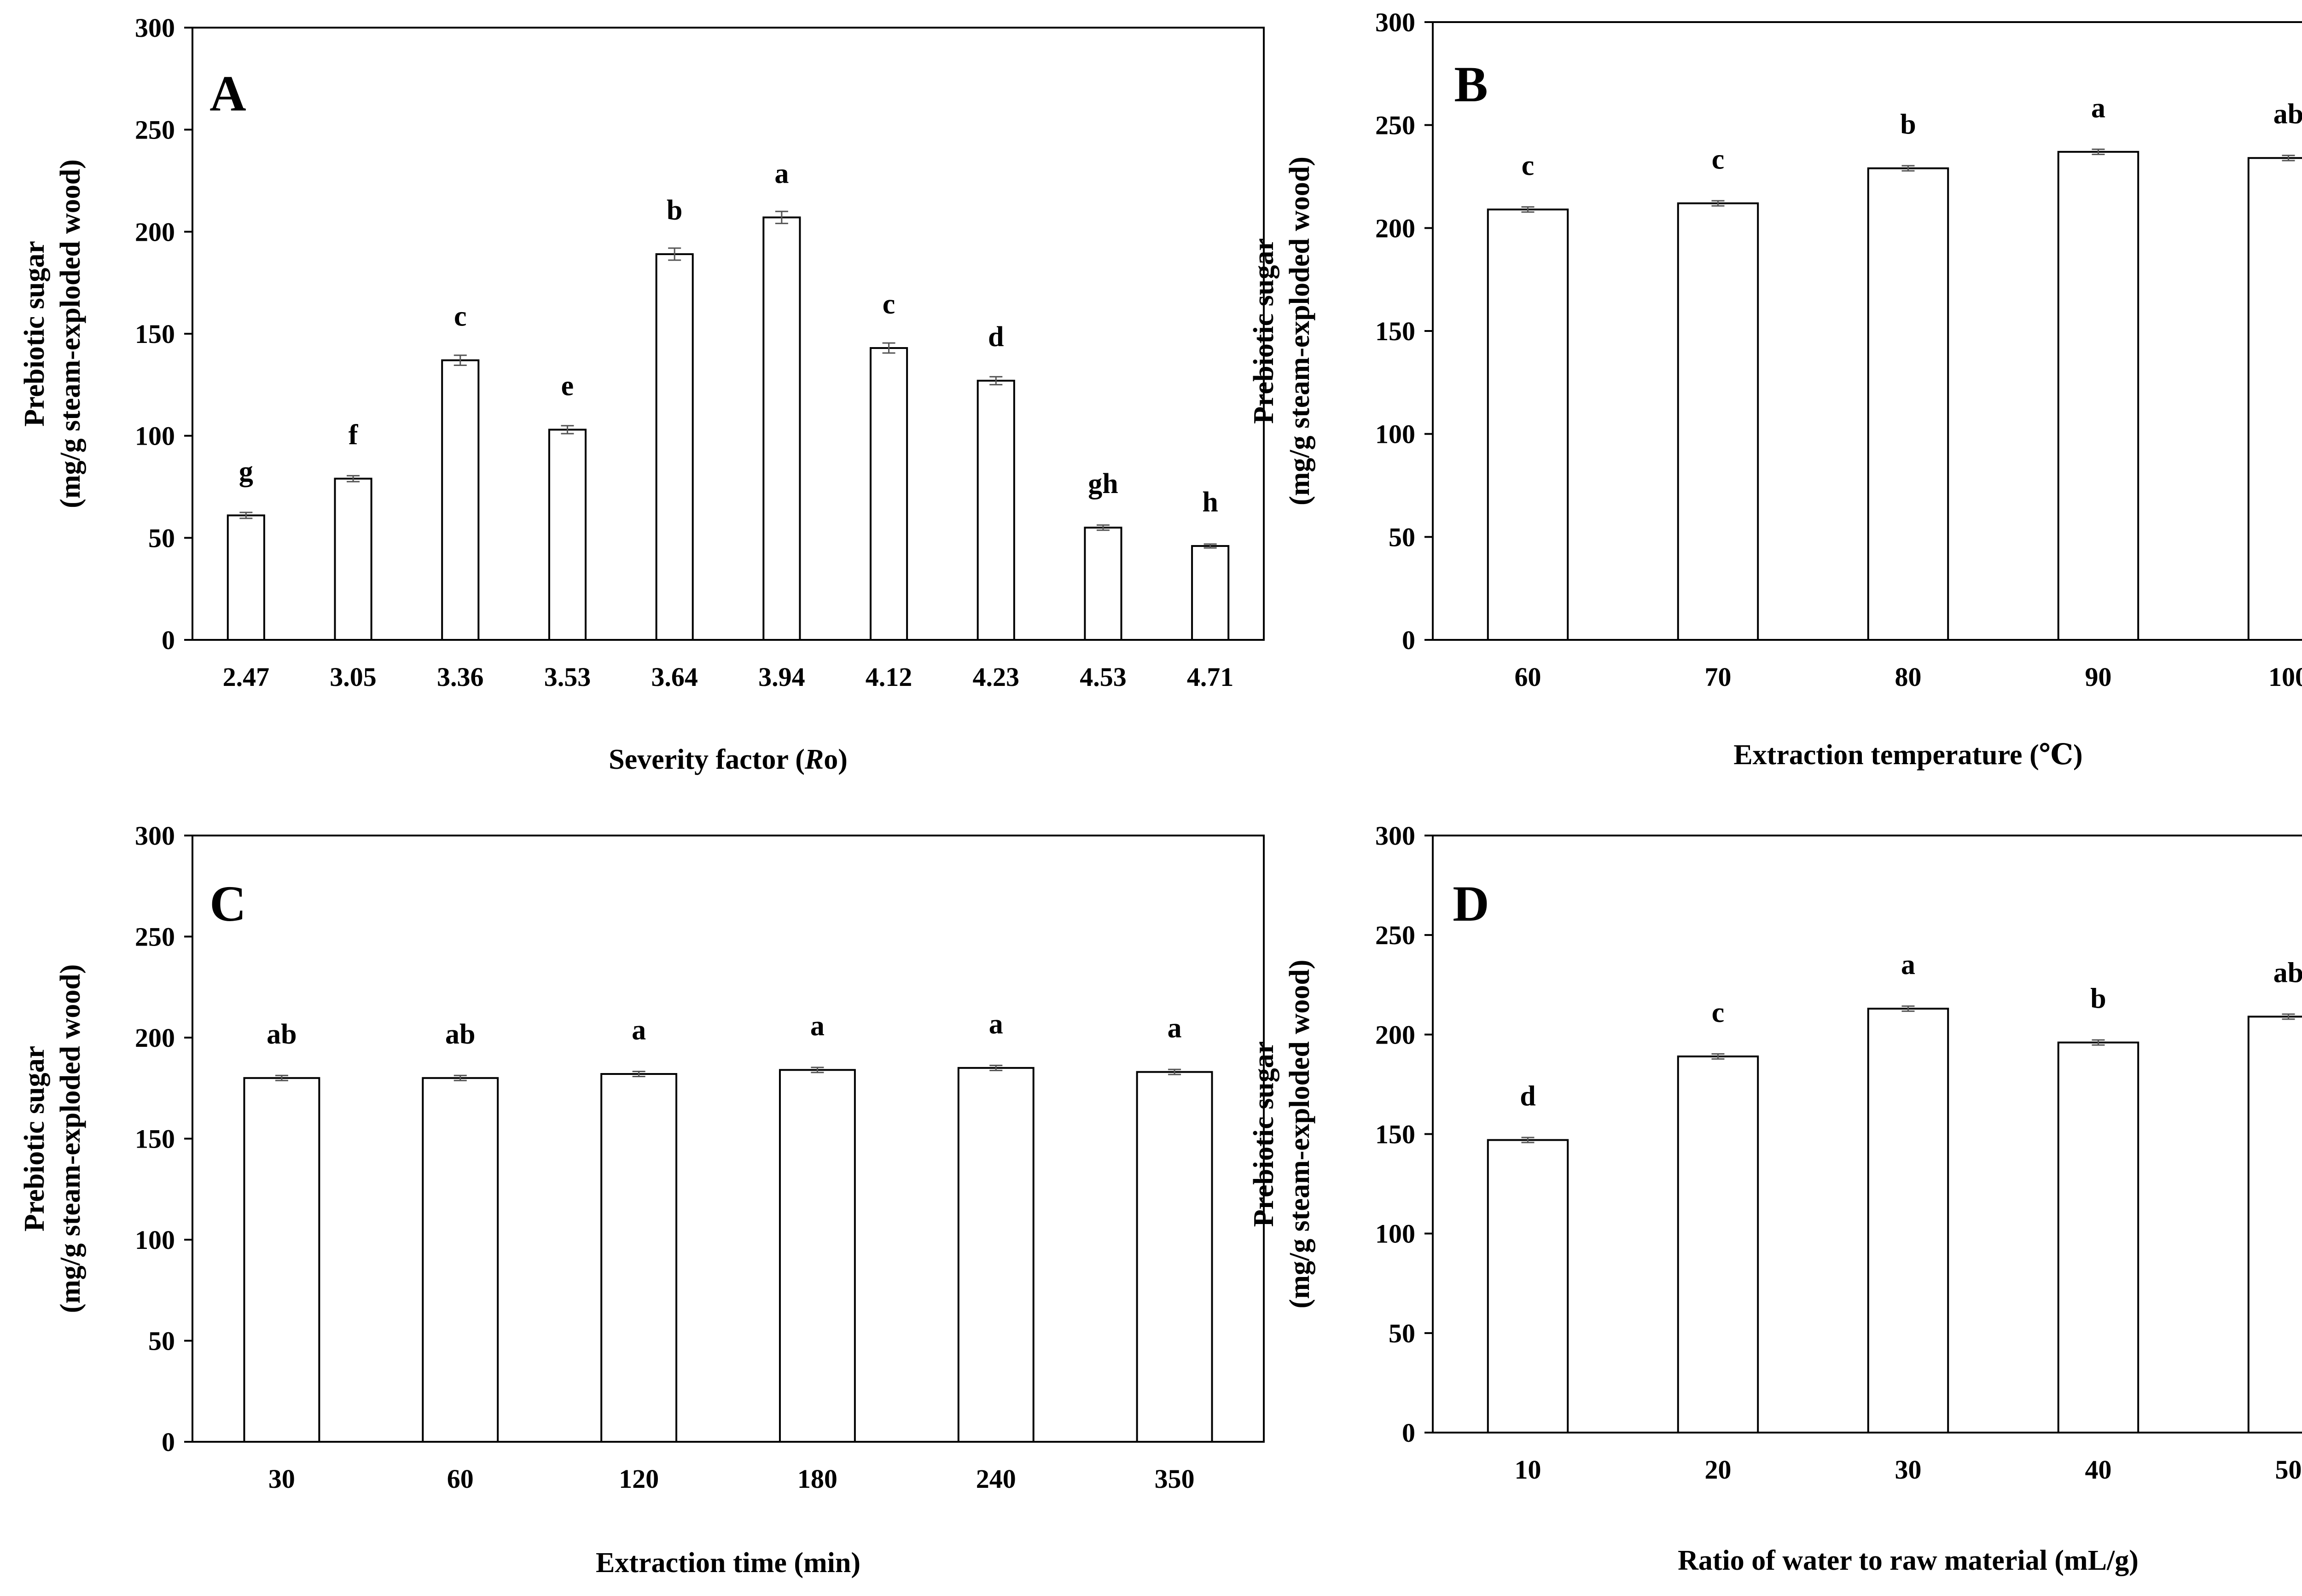 The width and height of the screenshot is (2302, 1596). I want to click on x-axis-title-part: Severity factor (, so click(707, 759).